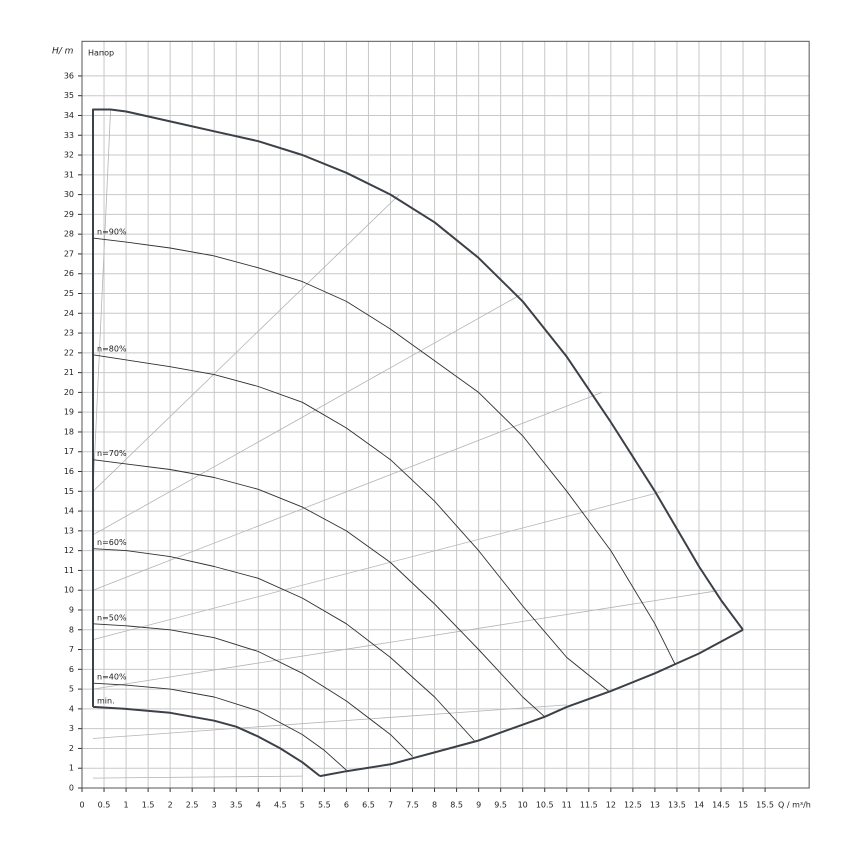  Describe the element at coordinates (71, 649) in the screenshot. I see `y-tick-label: 7` at that location.